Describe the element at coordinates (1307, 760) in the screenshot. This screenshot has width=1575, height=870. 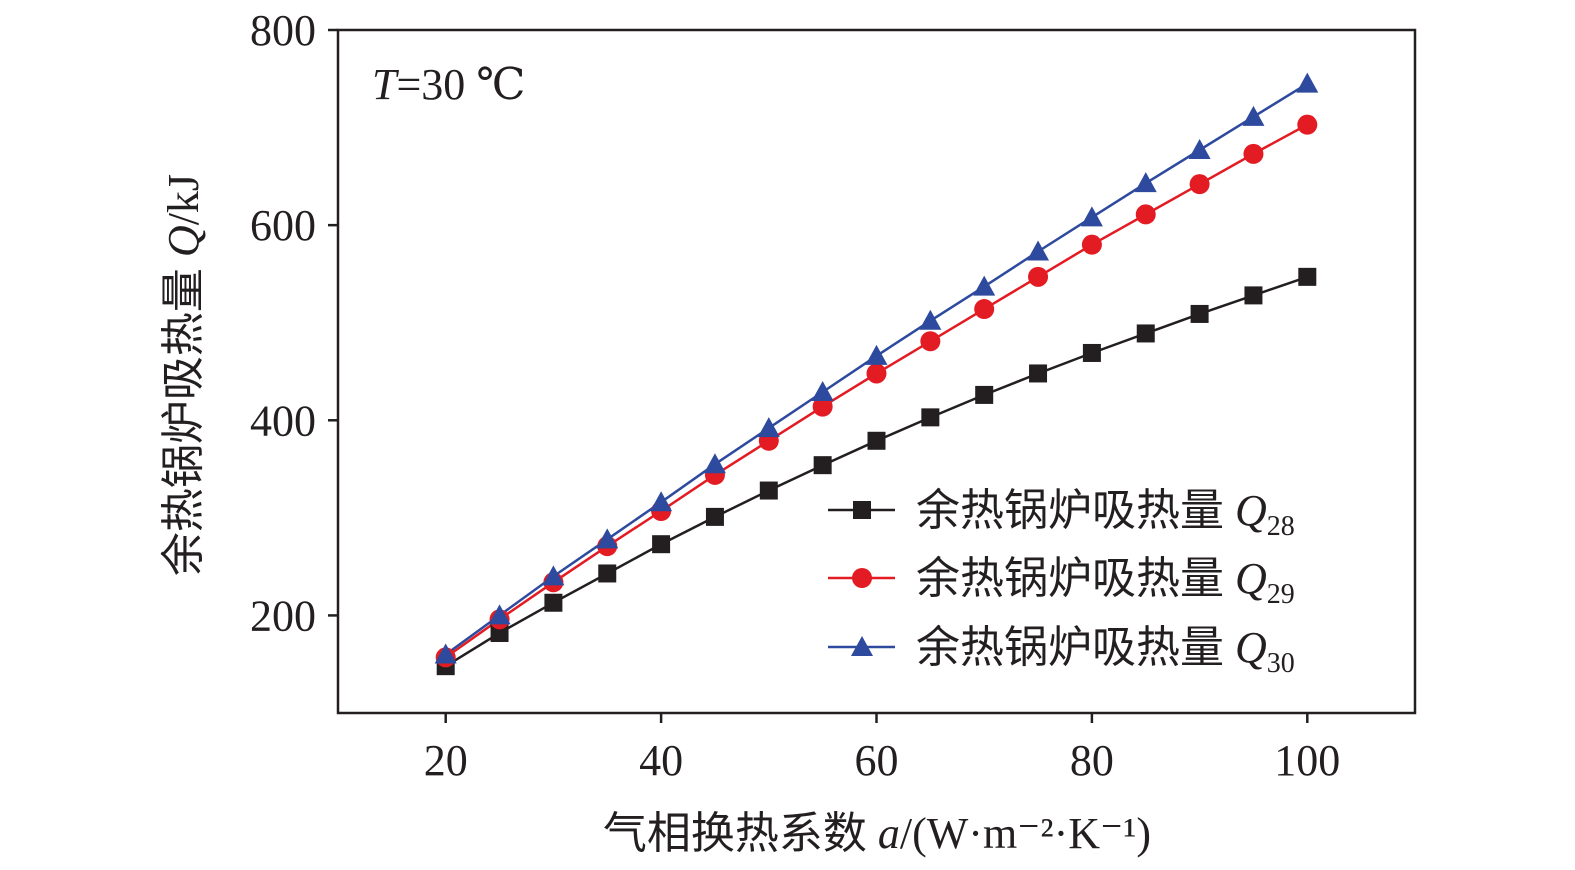
I see `x-tick-label: 100` at that location.